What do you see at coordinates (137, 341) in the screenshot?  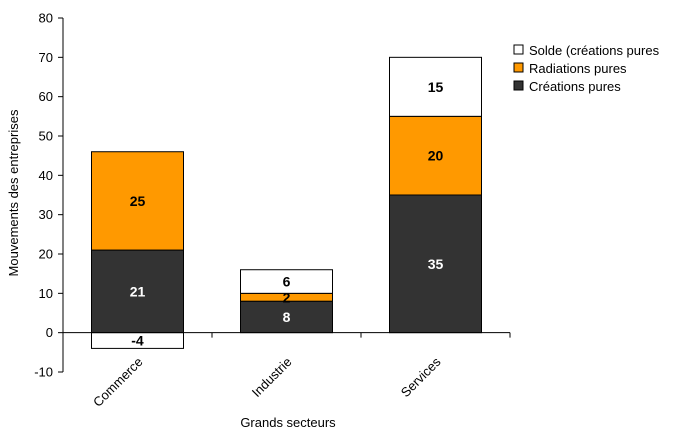 I see `bar-value-label: -4` at bounding box center [137, 341].